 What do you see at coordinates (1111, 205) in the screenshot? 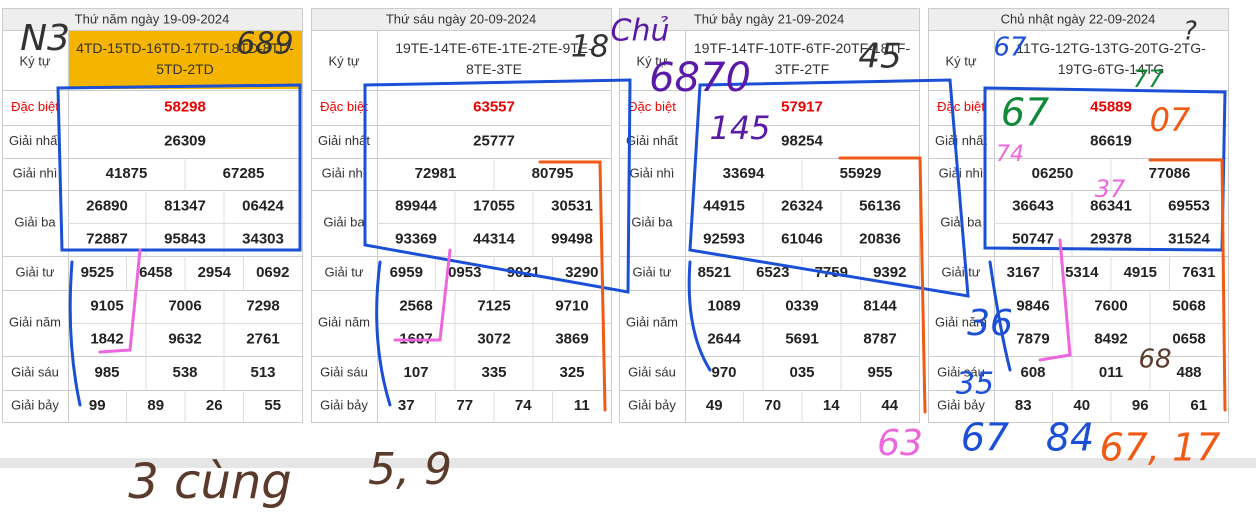
I see `prize-number: 86341` at bounding box center [1111, 205].